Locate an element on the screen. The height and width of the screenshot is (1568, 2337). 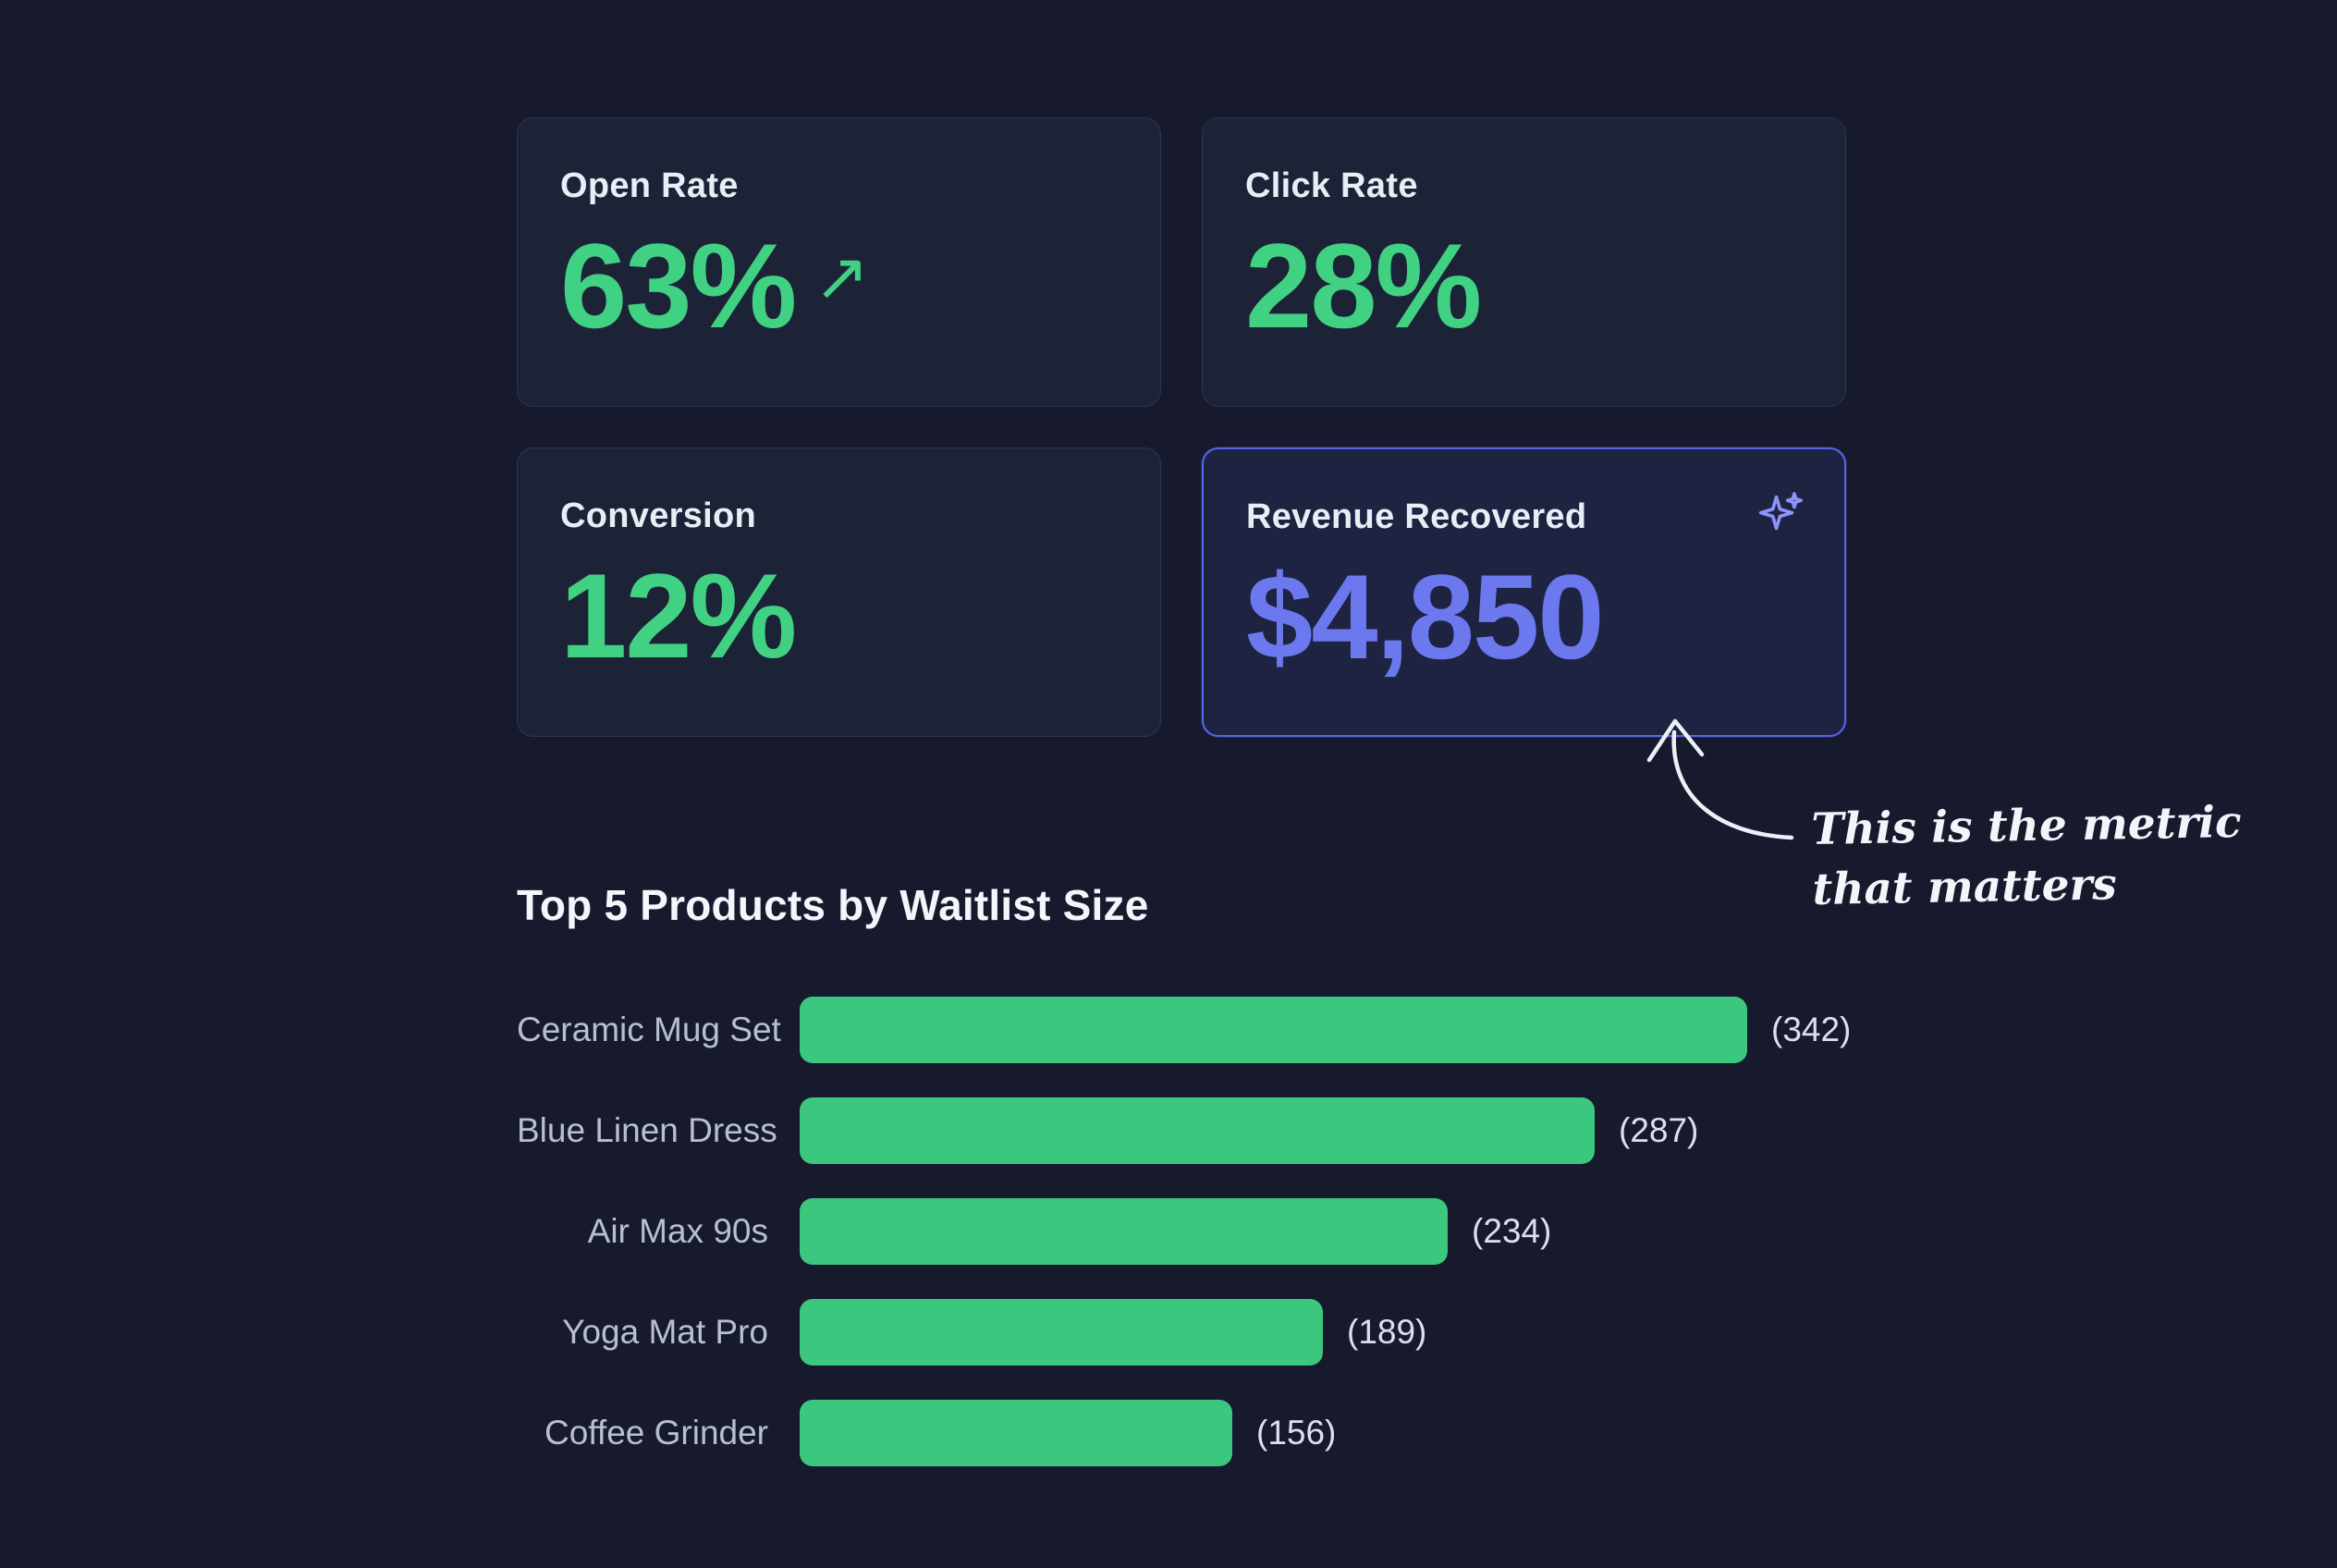
bar-row: Air Max 90s (234) is located at coordinates (1184, 1232).